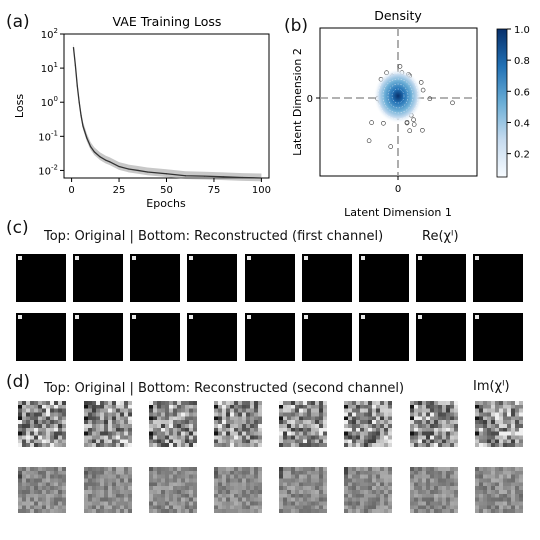  I want to click on loss-x-ticks: 0 25 50 75 100, so click(169, 187).